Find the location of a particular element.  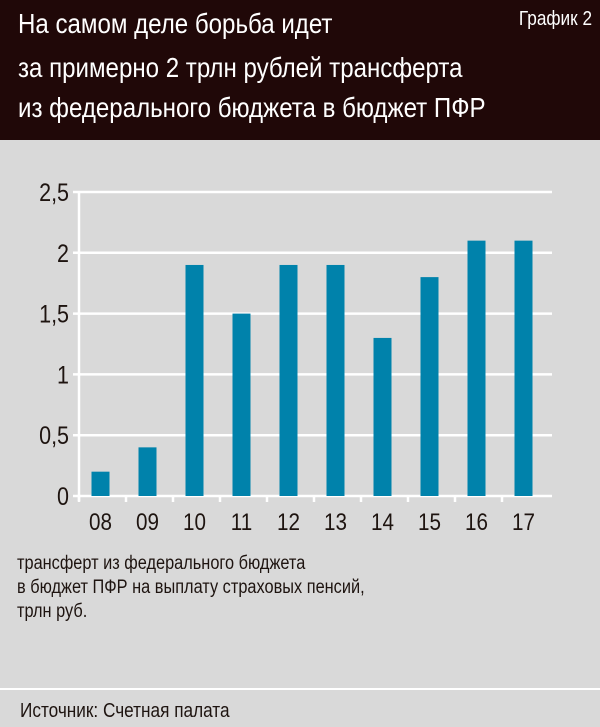

title-line-3: из федерального бюджета в бюджет ПФР is located at coordinates (252, 107).